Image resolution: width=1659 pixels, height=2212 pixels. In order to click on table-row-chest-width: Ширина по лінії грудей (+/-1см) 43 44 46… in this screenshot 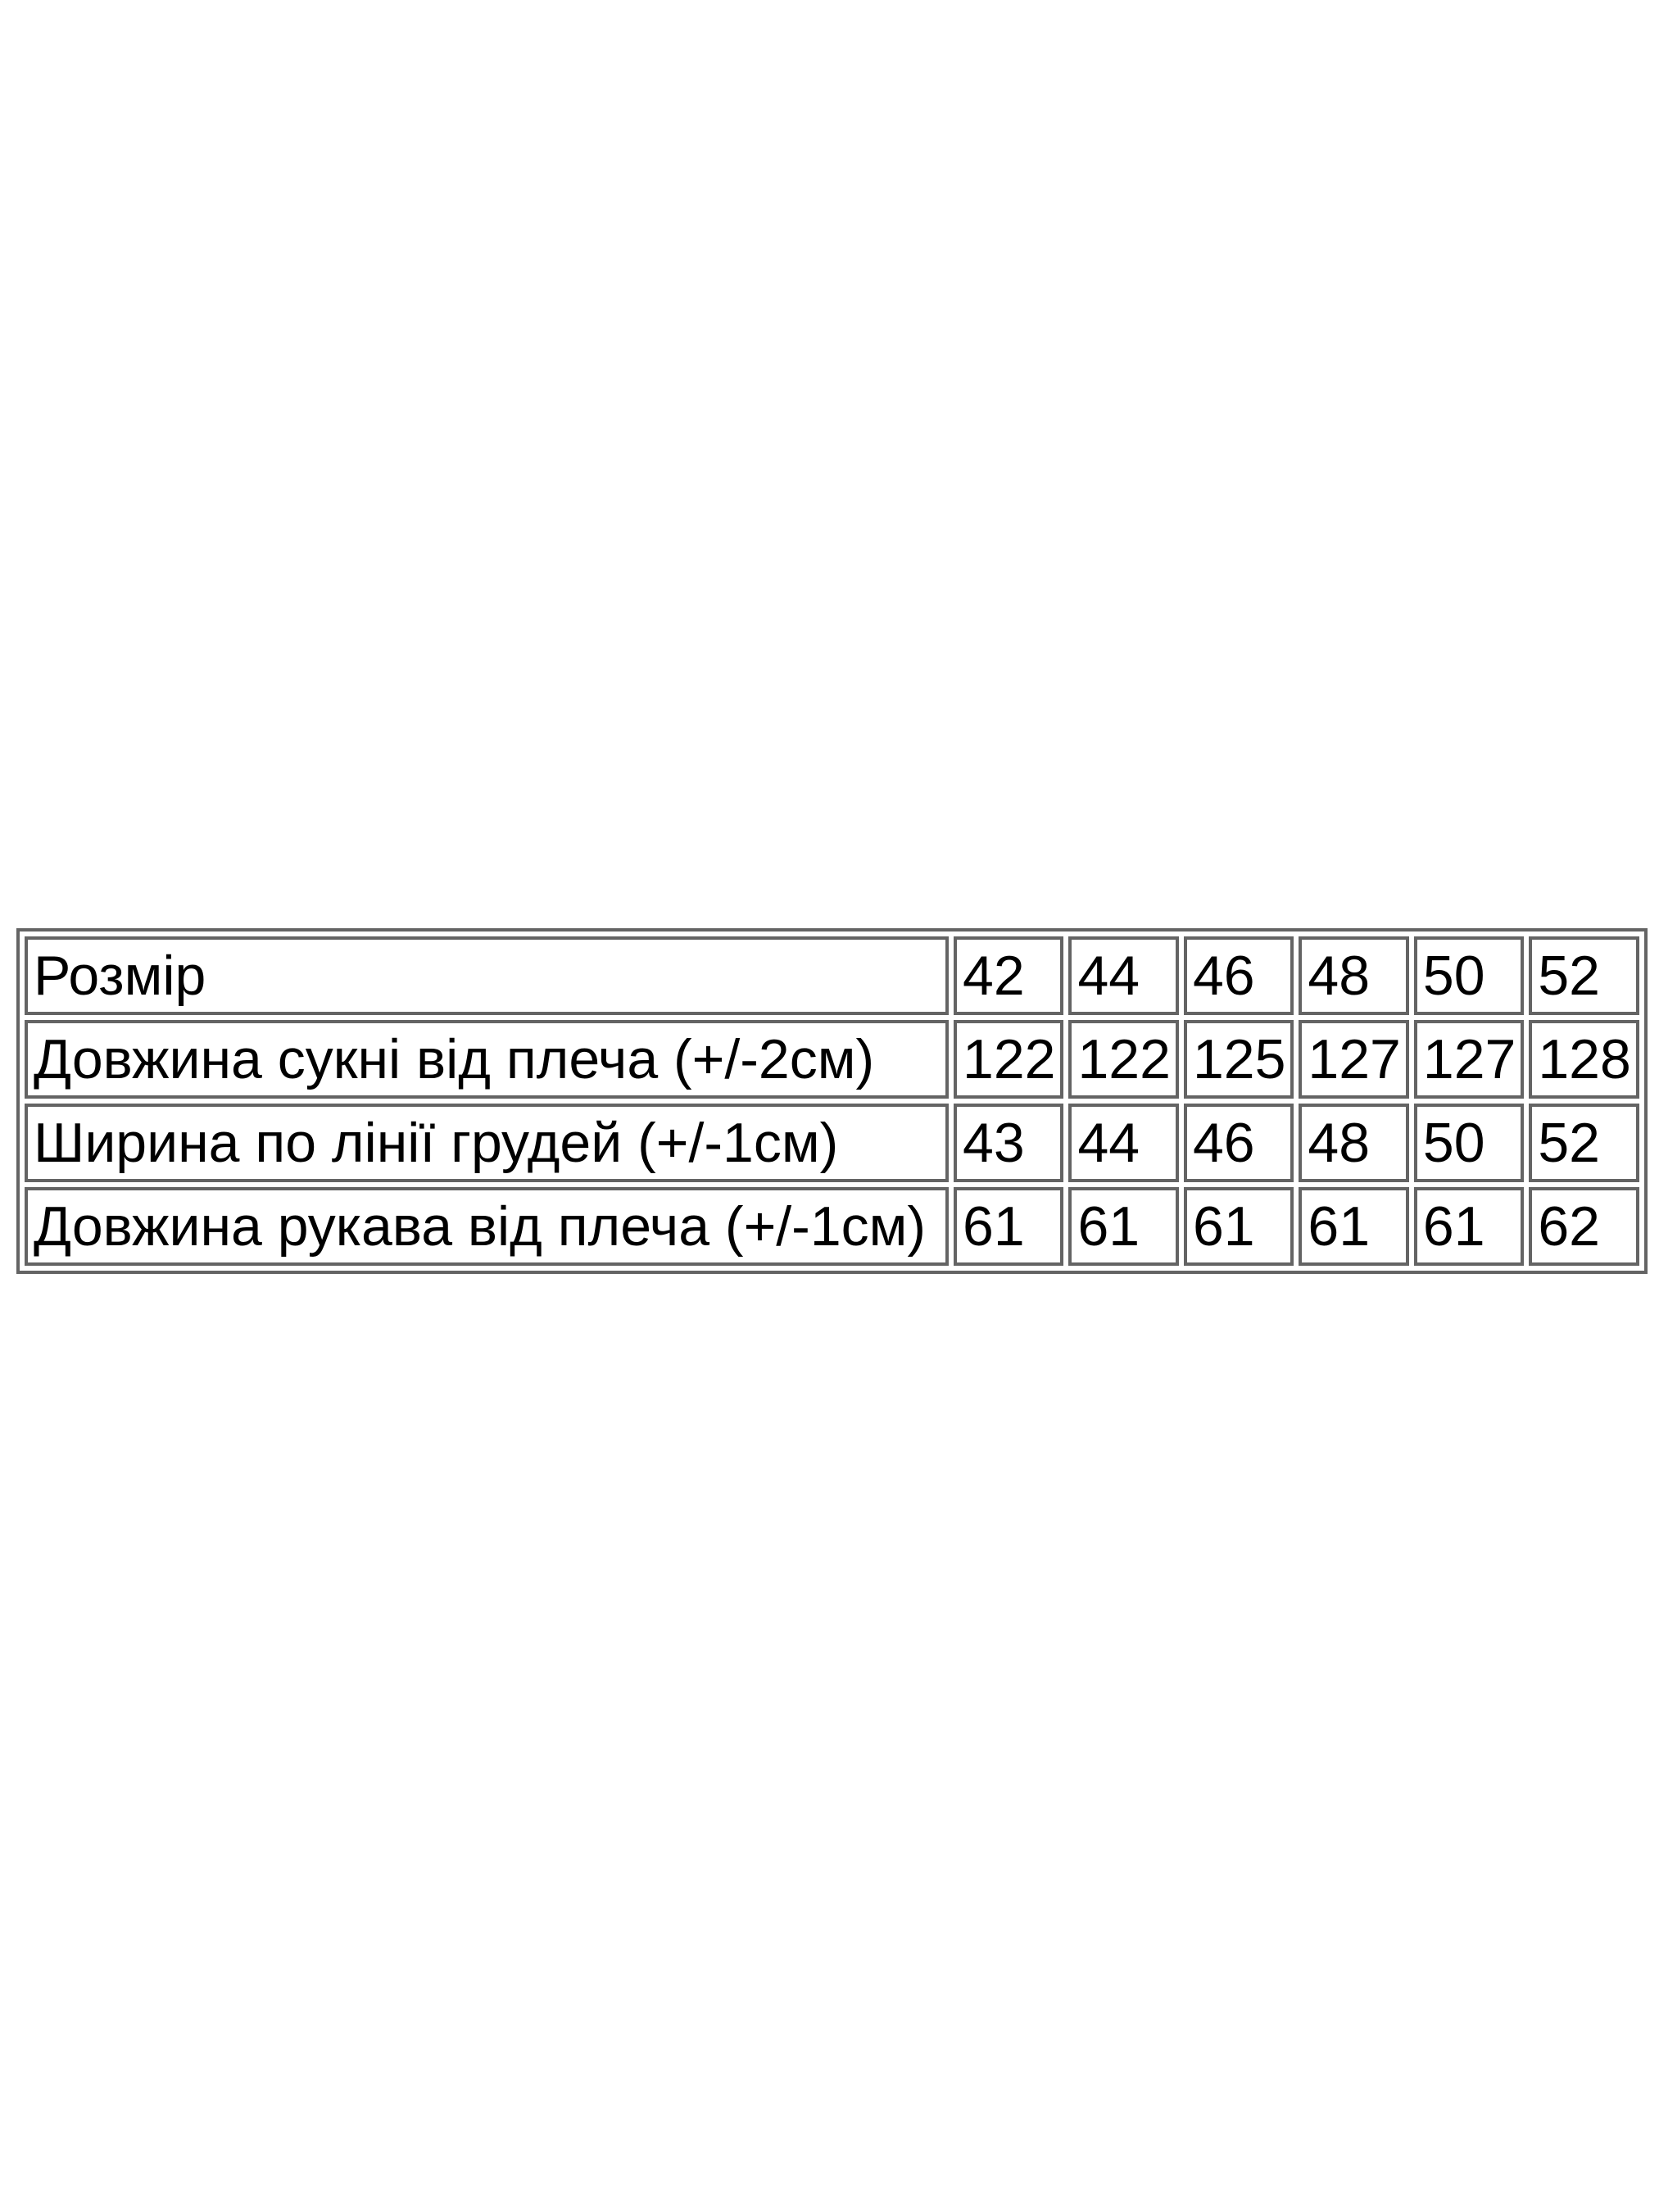, I will do `click(832, 1143)`.